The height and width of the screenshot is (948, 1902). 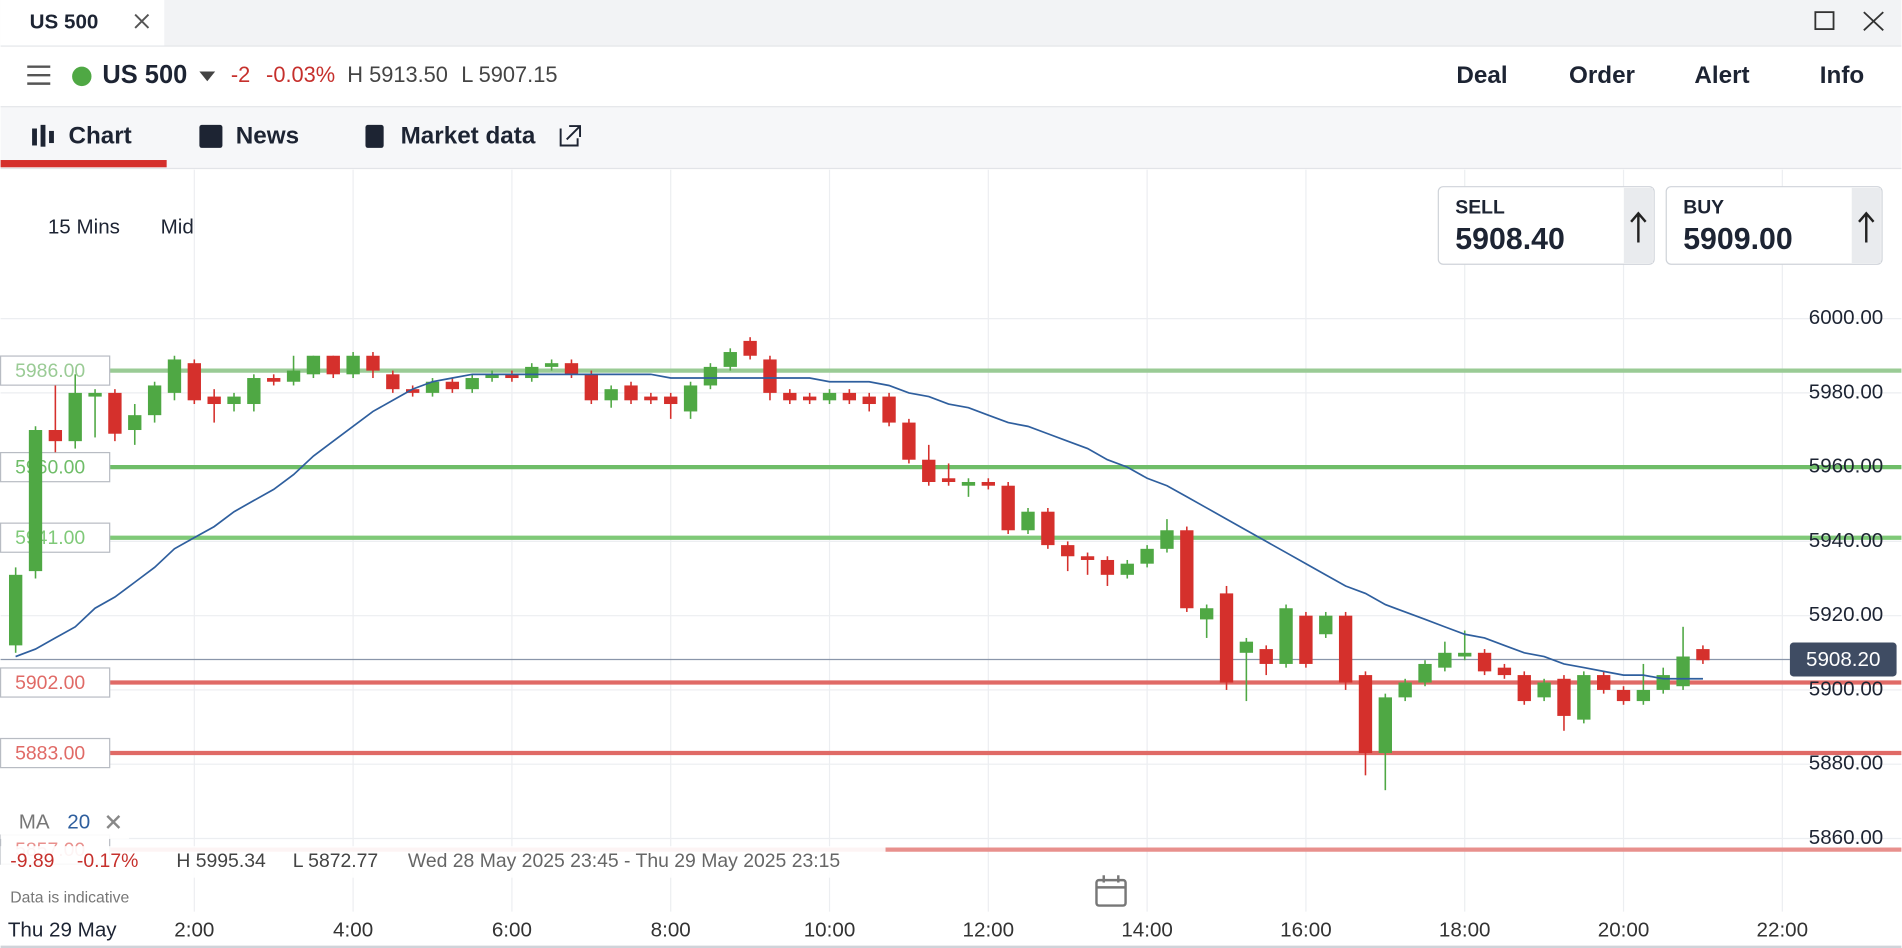 What do you see at coordinates (1306, 929) in the screenshot?
I see `x-tick-label: 16:00` at bounding box center [1306, 929].